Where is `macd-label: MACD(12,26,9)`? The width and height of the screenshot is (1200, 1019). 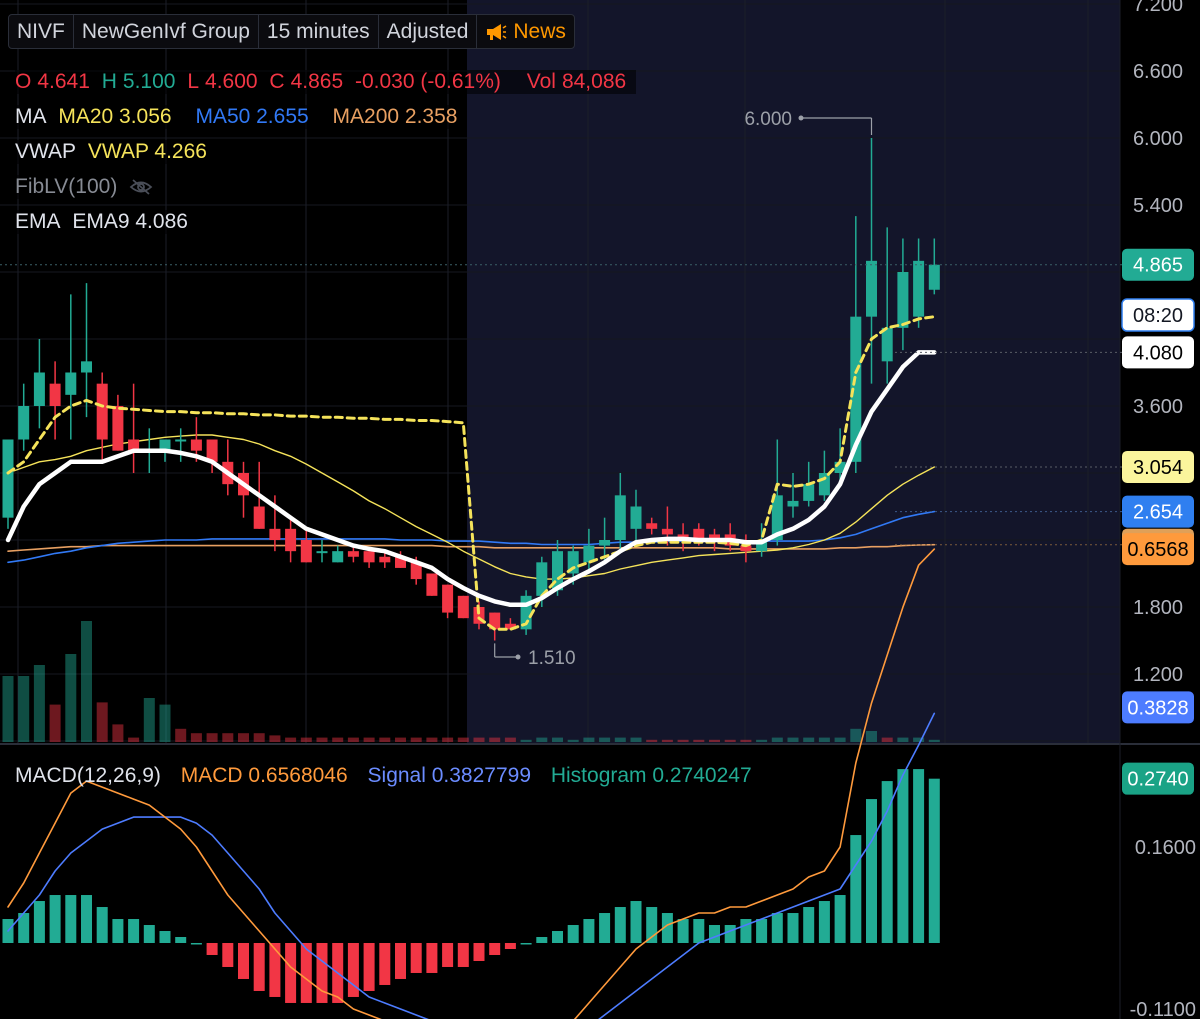
macd-label: MACD(12,26,9) is located at coordinates (88, 775).